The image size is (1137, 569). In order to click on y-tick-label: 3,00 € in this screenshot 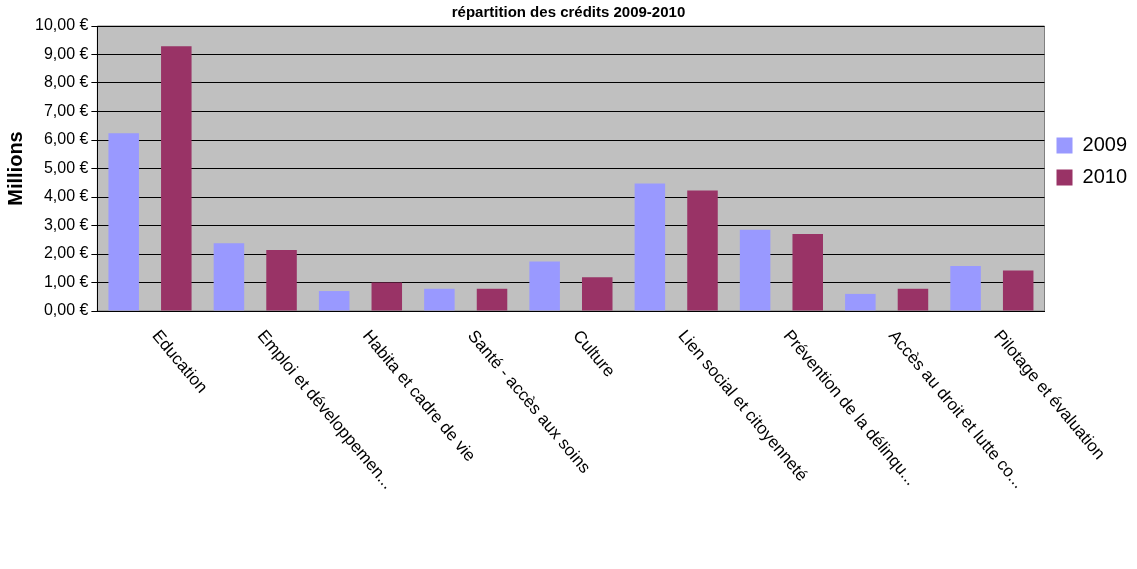, I will do `click(66, 224)`.